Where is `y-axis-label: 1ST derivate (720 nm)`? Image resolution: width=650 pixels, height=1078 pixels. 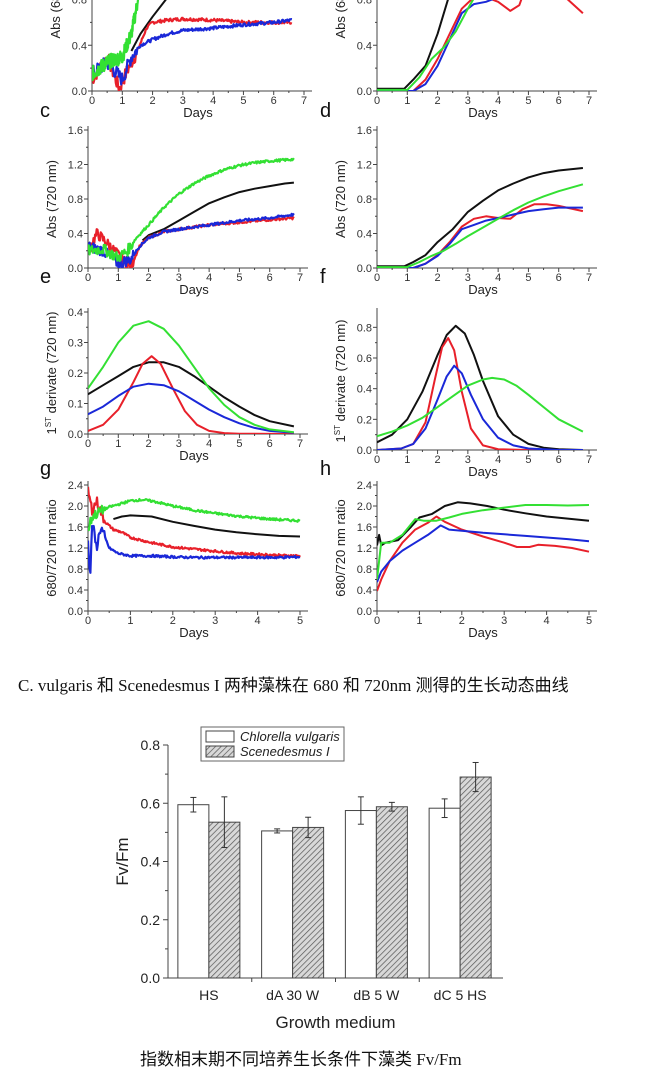
y-axis-label: 1ST derivate (720 nm) is located at coordinates (51, 373).